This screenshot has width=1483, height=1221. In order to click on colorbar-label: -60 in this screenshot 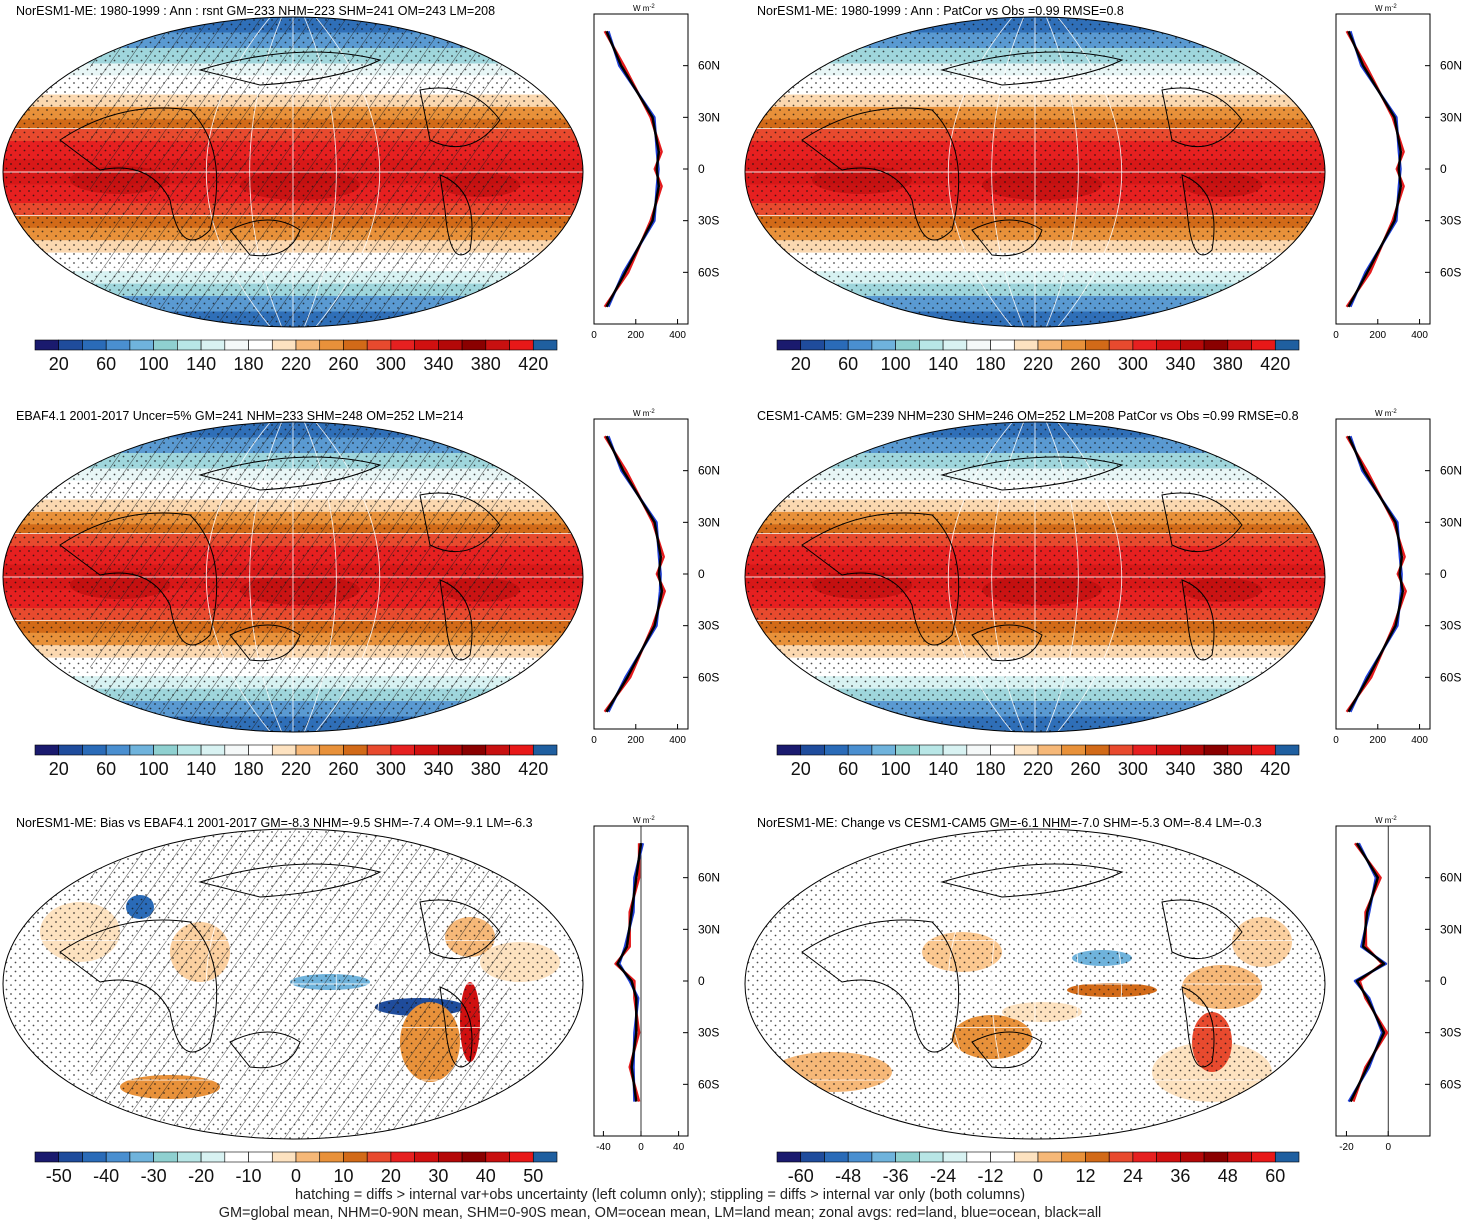, I will do `click(801, 1176)`.